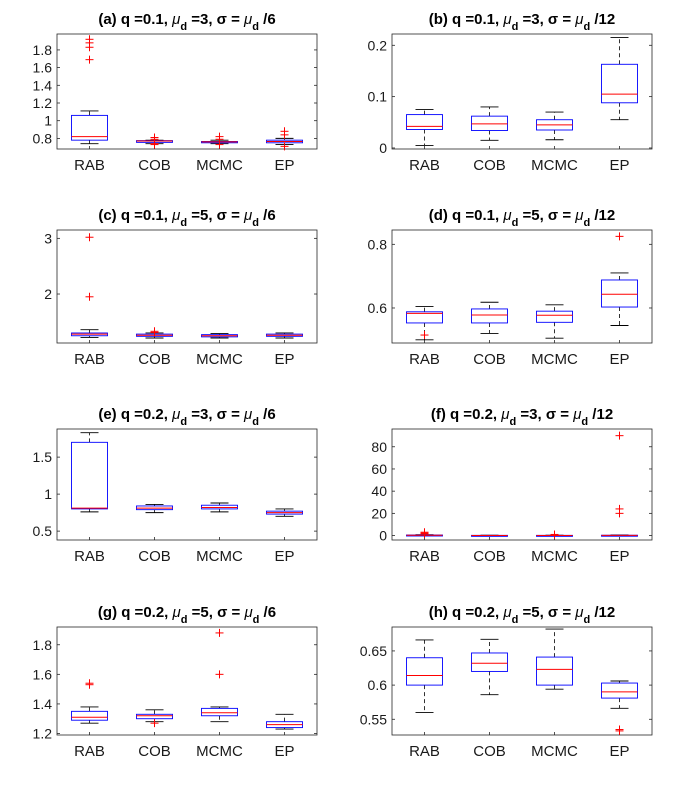 This screenshot has width=677, height=788. What do you see at coordinates (379, 513) in the screenshot?
I see `y-tick-label: 20` at bounding box center [379, 513].